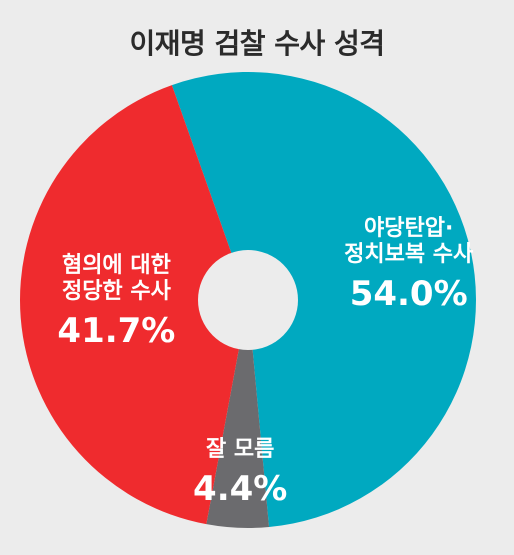  What do you see at coordinates (116, 331) in the screenshot?
I see `slice-value-label-2: 41.7%` at bounding box center [116, 331].